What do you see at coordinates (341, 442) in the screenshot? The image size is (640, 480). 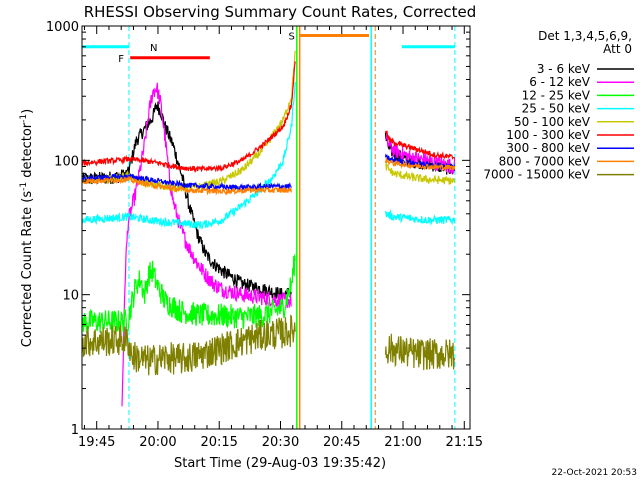 I see `x-tick-label: 20:45` at bounding box center [341, 442].